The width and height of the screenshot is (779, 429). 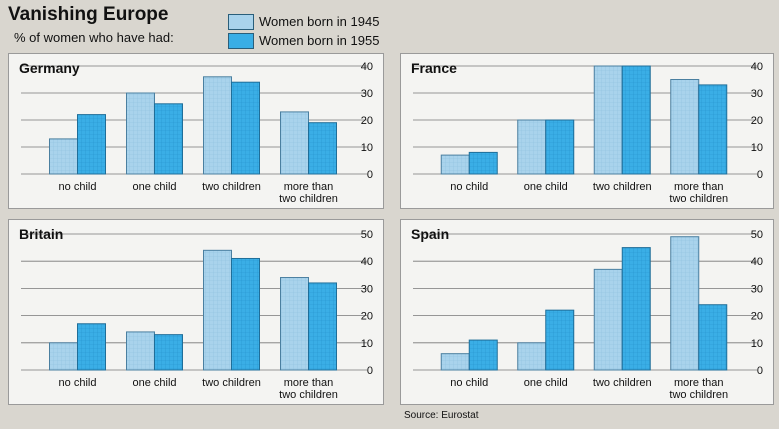 I want to click on panel-title-spain: Spain, so click(x=430, y=234).